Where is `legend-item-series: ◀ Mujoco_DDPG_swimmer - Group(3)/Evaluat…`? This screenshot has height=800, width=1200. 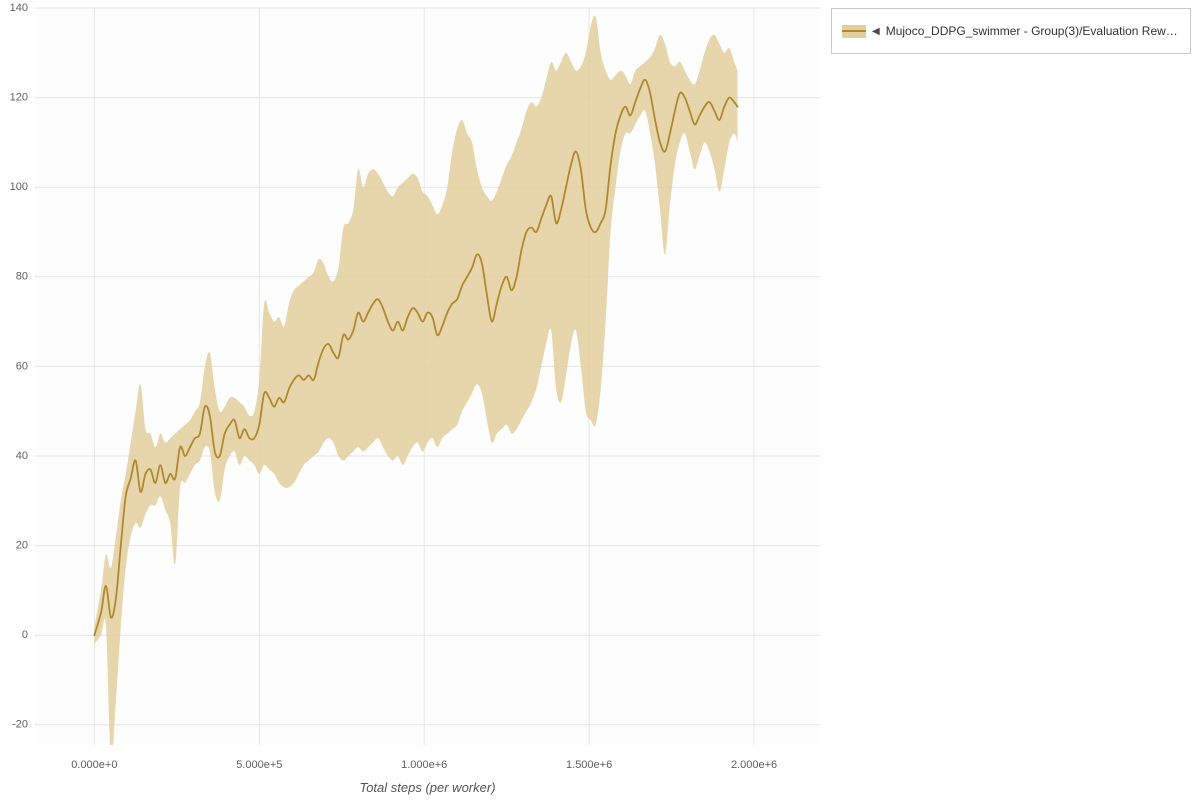 legend-item-series: ◀ Mujoco_DDPG_swimmer - Group(3)/Evaluat… is located at coordinates (1011, 31).